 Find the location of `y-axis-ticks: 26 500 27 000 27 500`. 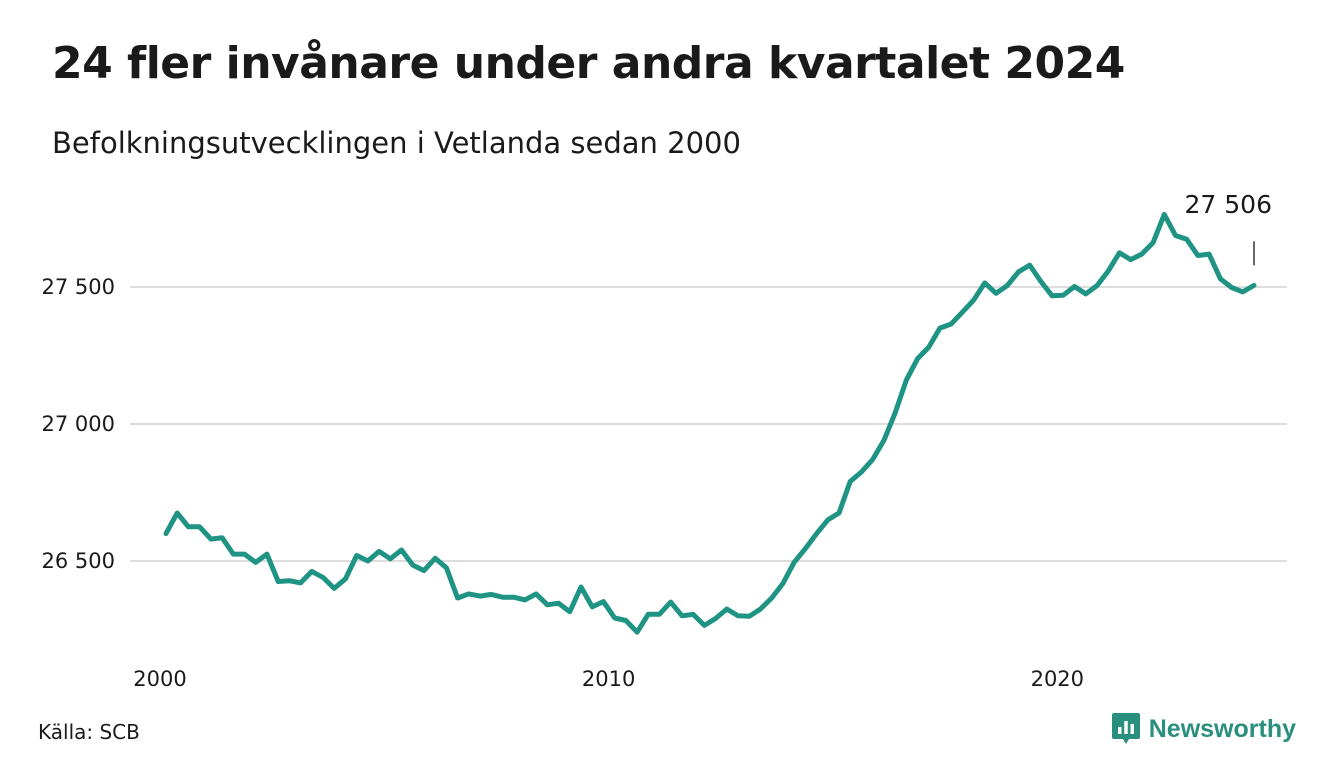

y-axis-ticks: 26 500 27 000 27 500 is located at coordinates (78, 424).